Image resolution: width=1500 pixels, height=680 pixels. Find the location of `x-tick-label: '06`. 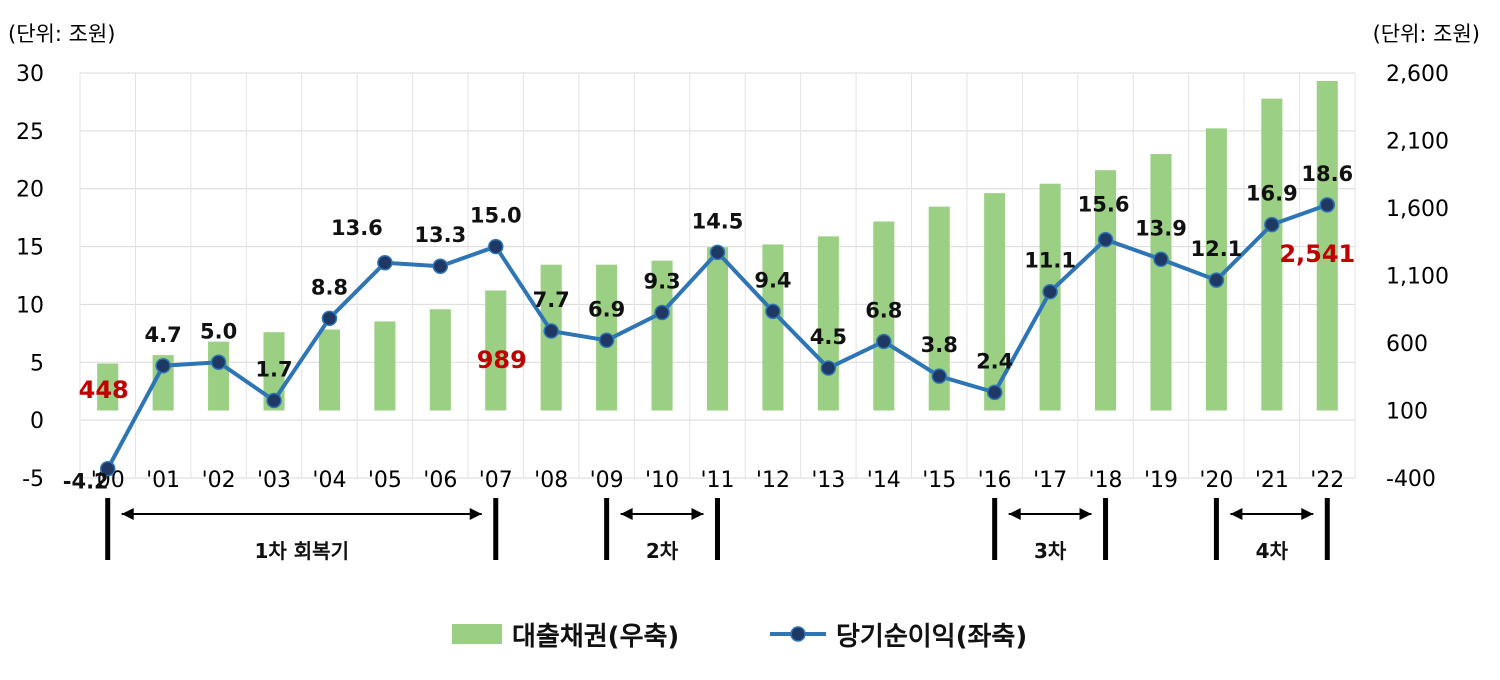

x-tick-label: '06 is located at coordinates (440, 480).